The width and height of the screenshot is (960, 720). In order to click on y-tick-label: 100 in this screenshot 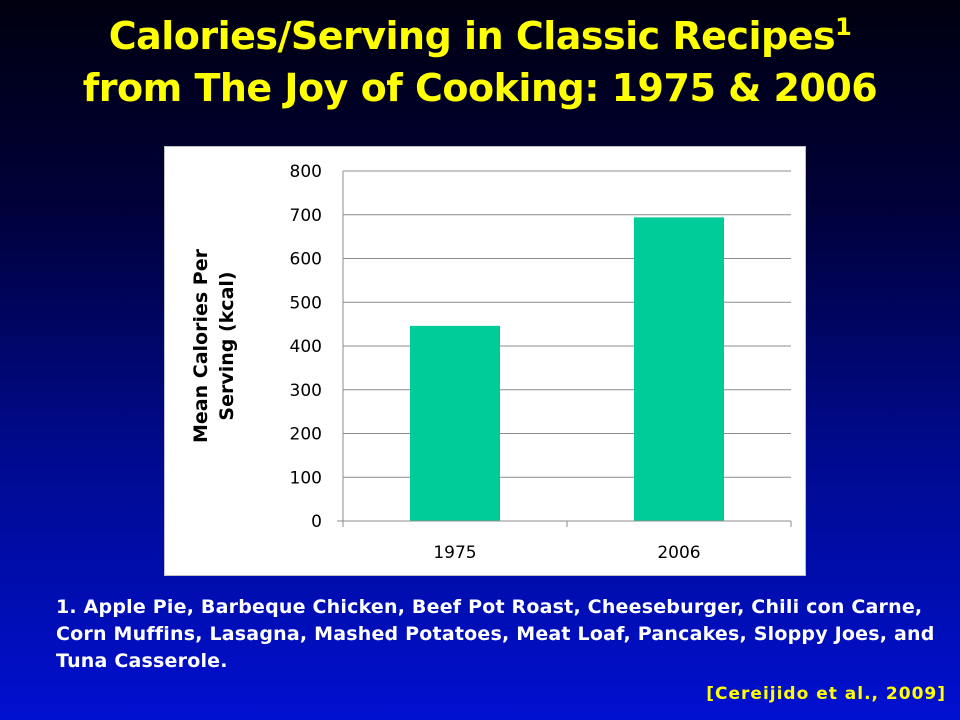, I will do `click(306, 478)`.